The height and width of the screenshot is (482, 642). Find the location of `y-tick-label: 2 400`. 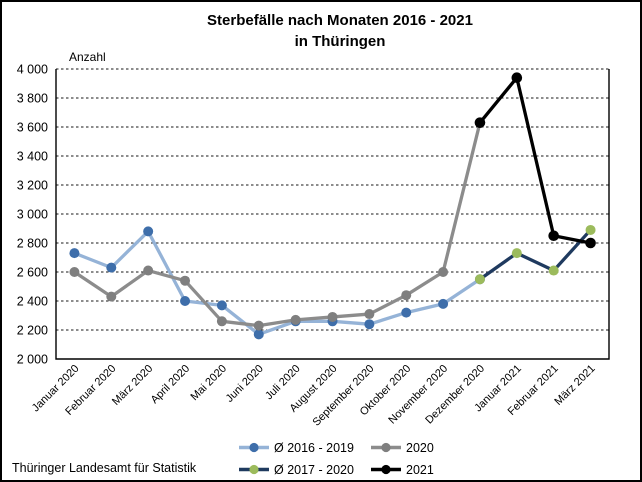

y-tick-label: 2 400 is located at coordinates (32, 302).